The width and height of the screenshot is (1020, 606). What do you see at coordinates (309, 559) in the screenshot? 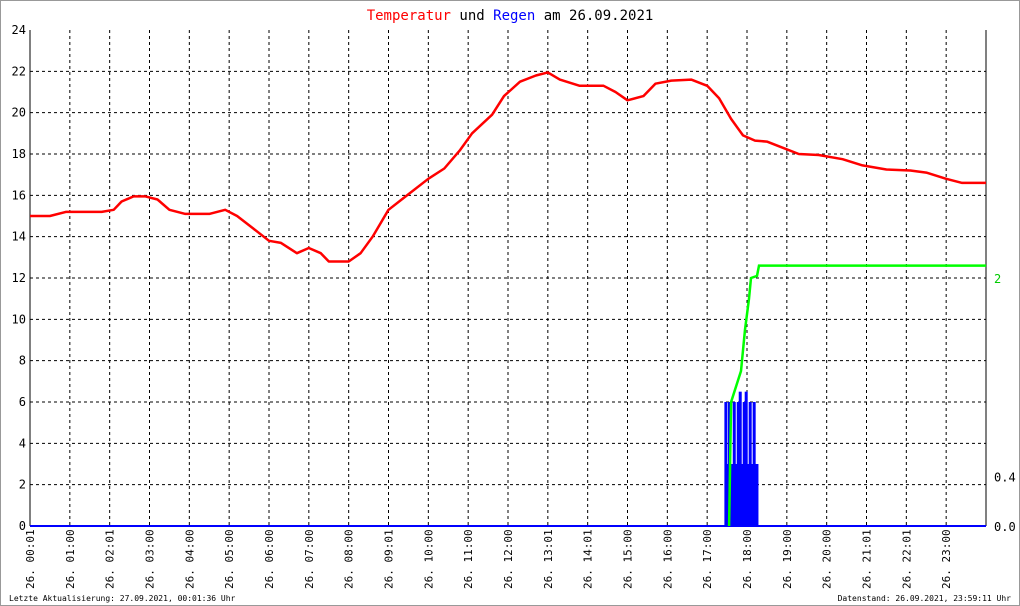
I see `x-tick-label: 26. 07:00` at bounding box center [309, 559].